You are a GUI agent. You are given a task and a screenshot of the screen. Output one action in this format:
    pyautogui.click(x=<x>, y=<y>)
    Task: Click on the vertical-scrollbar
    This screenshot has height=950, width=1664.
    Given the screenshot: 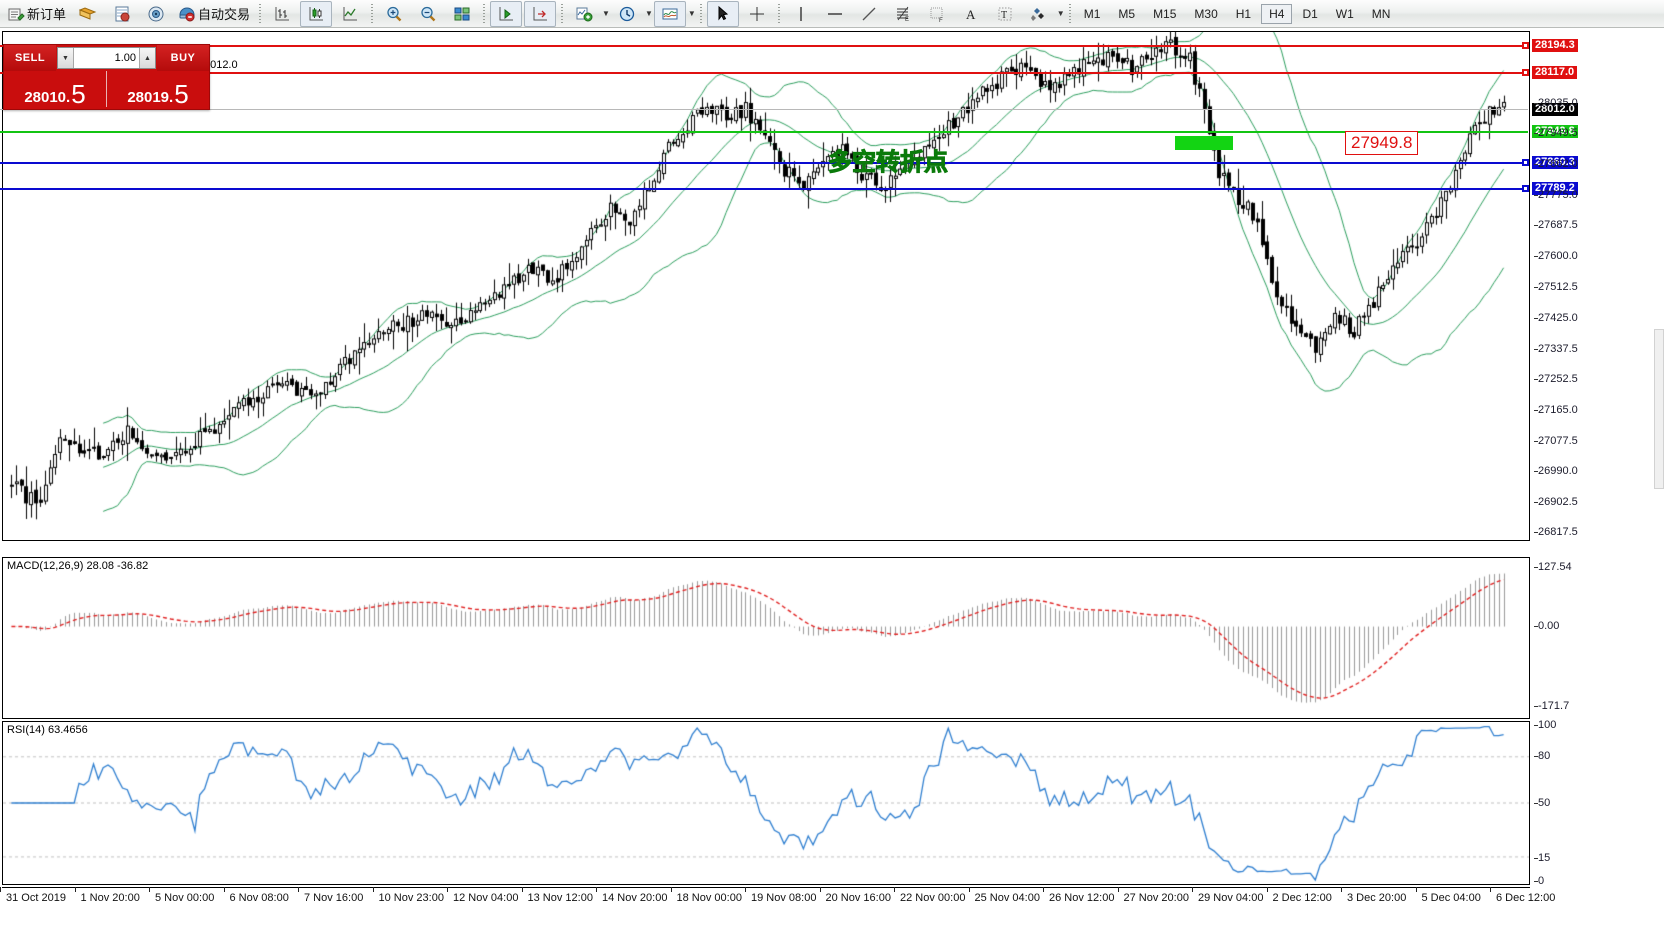 What is the action you would take?
    pyautogui.click(x=1659, y=409)
    